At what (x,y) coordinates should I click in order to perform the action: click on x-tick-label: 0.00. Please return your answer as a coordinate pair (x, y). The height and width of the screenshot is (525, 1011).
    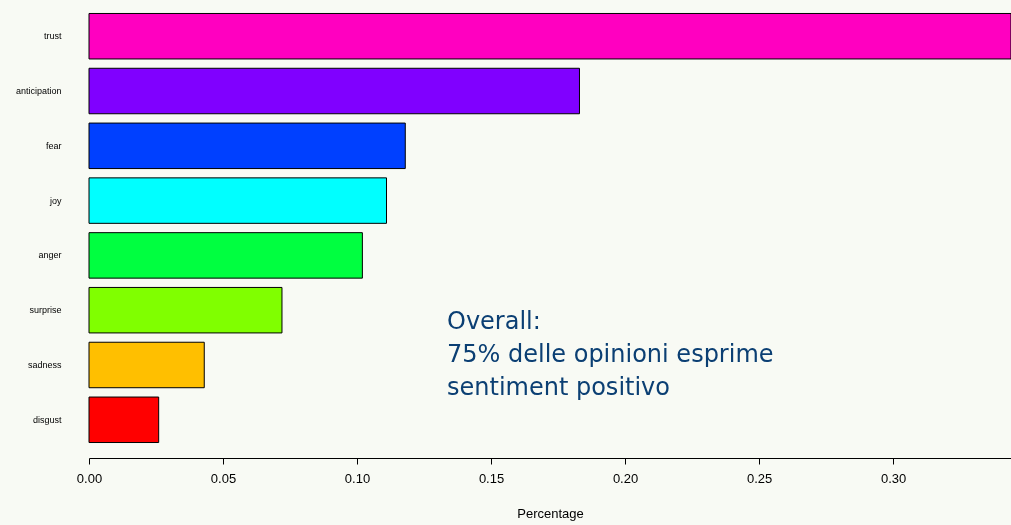
    Looking at the image, I should click on (89, 478).